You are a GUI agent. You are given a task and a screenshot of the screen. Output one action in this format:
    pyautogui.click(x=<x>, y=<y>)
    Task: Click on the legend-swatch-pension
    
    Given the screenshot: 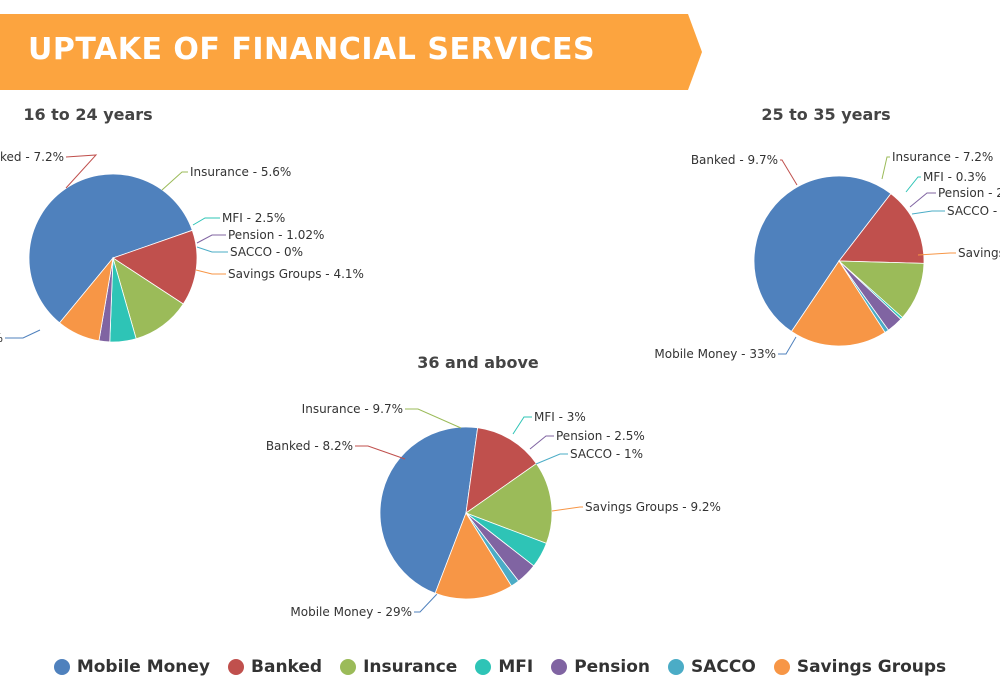 What is the action you would take?
    pyautogui.click(x=559, y=667)
    